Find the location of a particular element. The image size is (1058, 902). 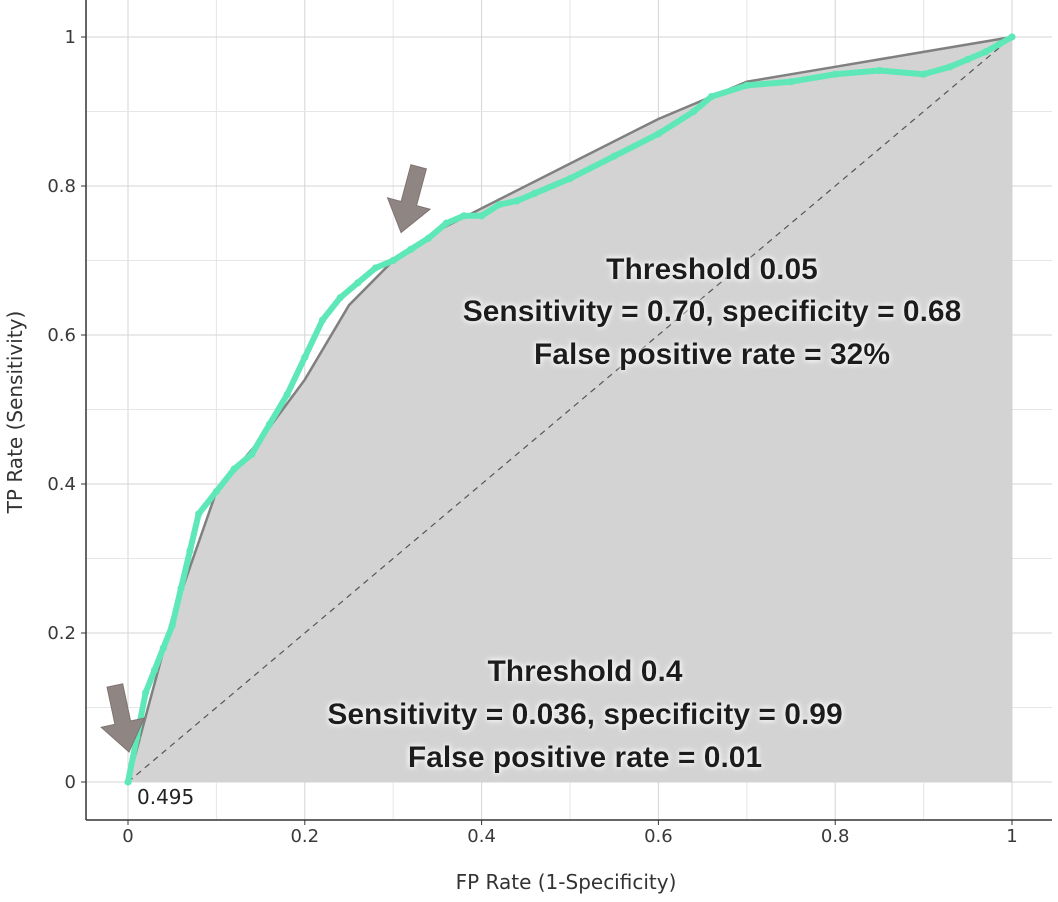

y-axis-title: TP Rate (Sensitivity) is located at coordinates (15, 413).